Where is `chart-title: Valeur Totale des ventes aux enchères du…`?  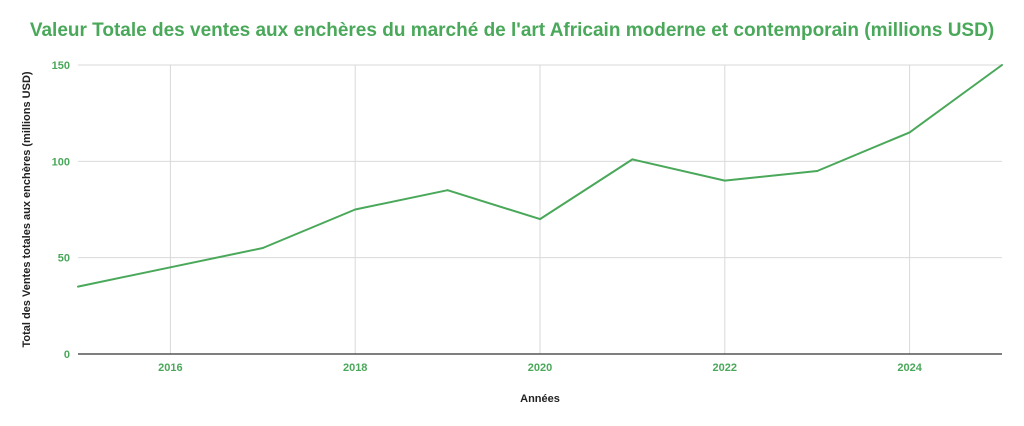 chart-title: Valeur Totale des ventes aux enchères du… is located at coordinates (512, 30).